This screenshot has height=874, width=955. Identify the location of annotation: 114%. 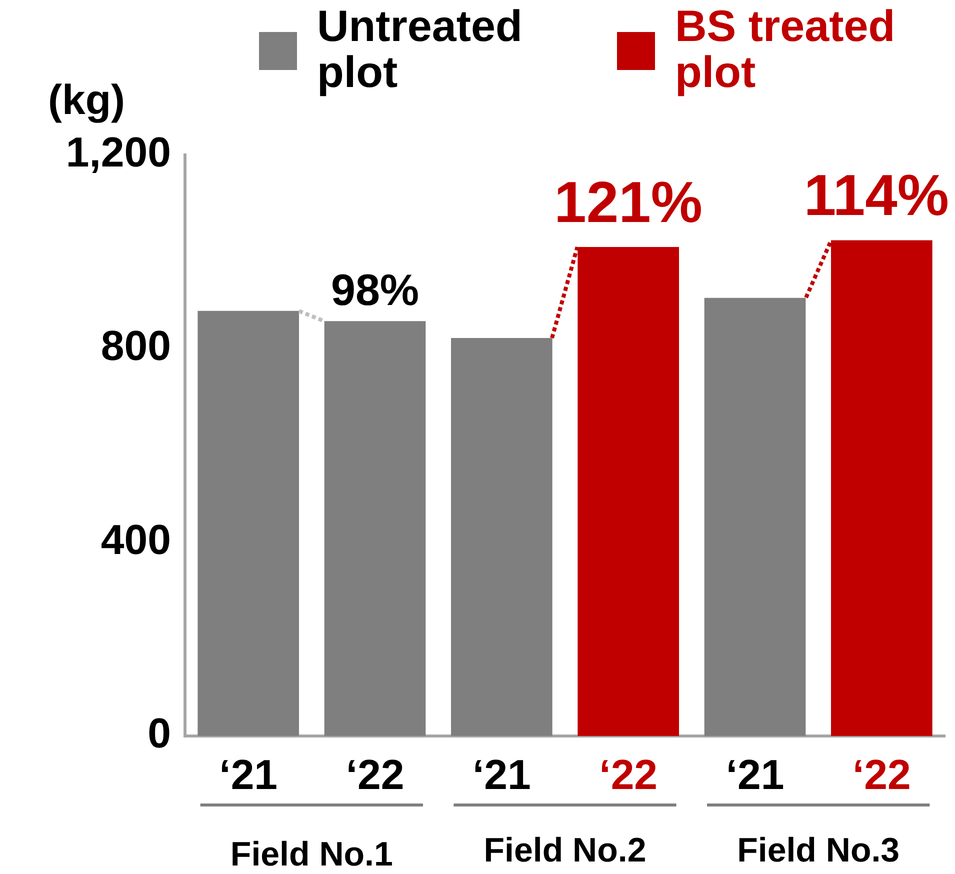
(877, 195).